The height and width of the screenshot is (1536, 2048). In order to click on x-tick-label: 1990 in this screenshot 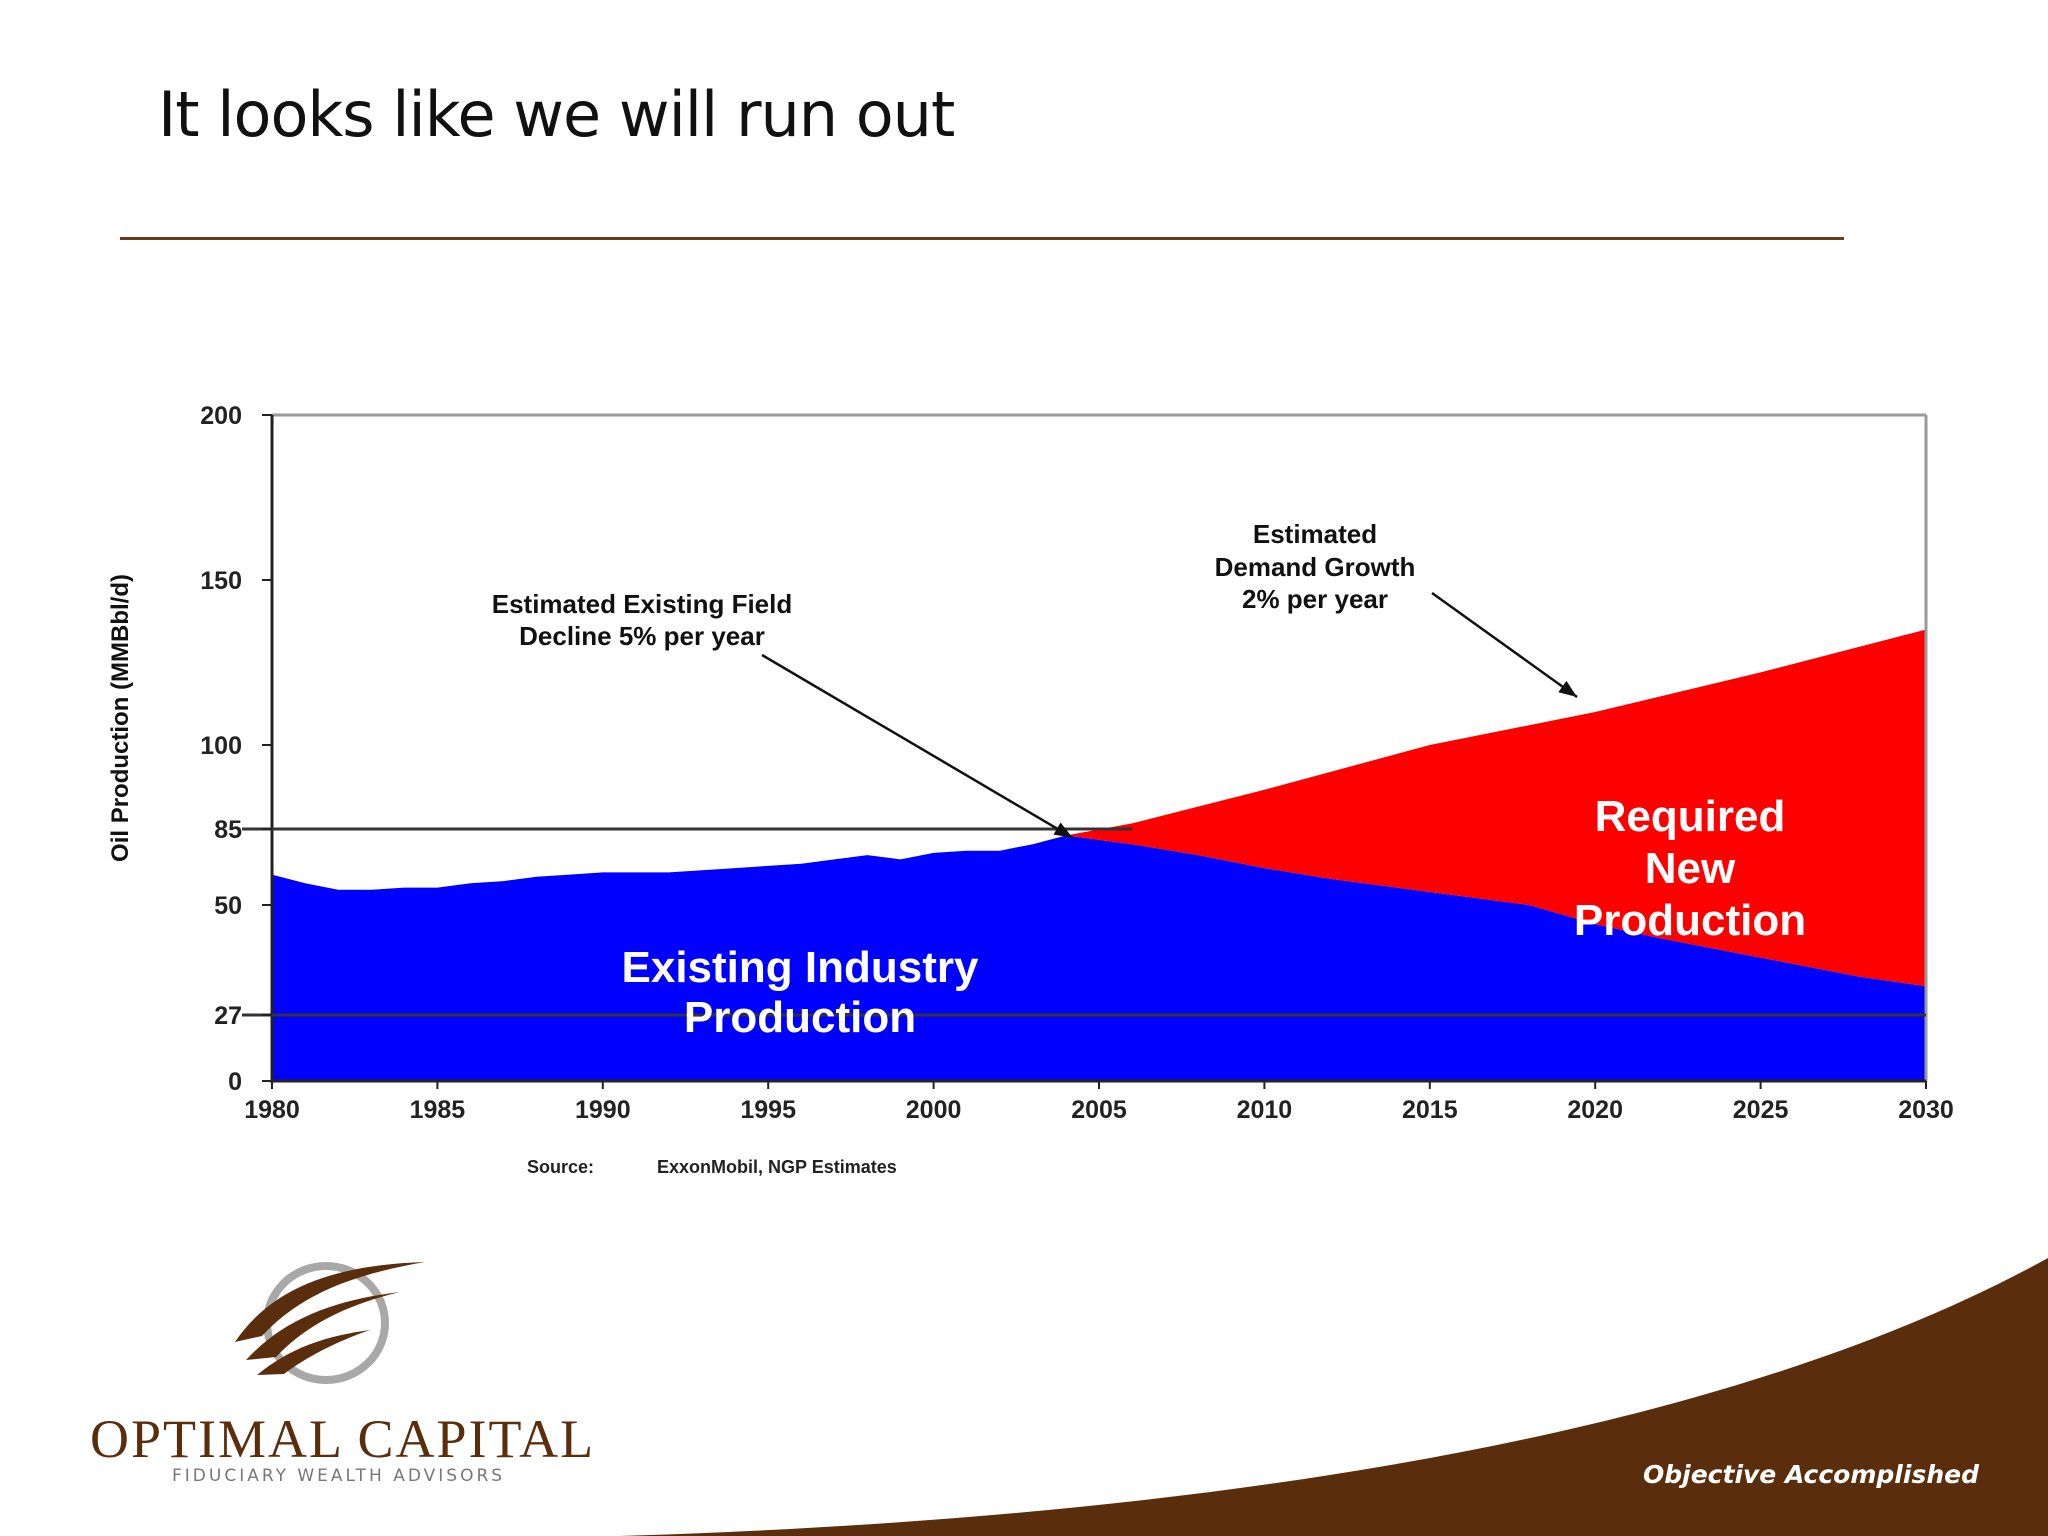, I will do `click(603, 1110)`.